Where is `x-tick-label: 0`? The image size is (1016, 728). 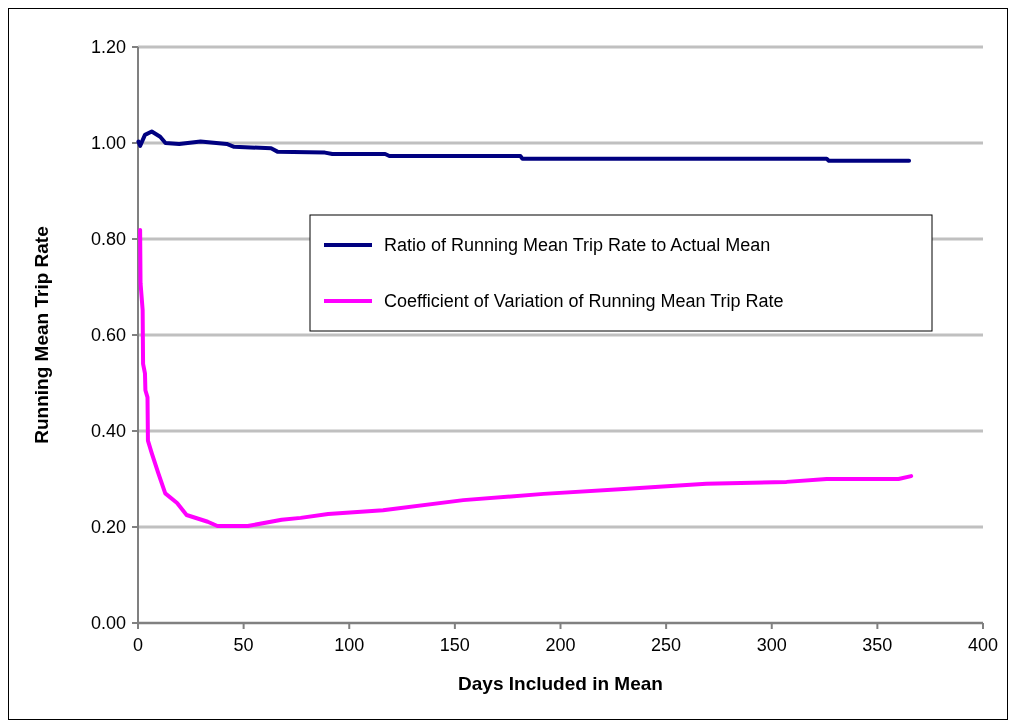
x-tick-label: 0 is located at coordinates (138, 645).